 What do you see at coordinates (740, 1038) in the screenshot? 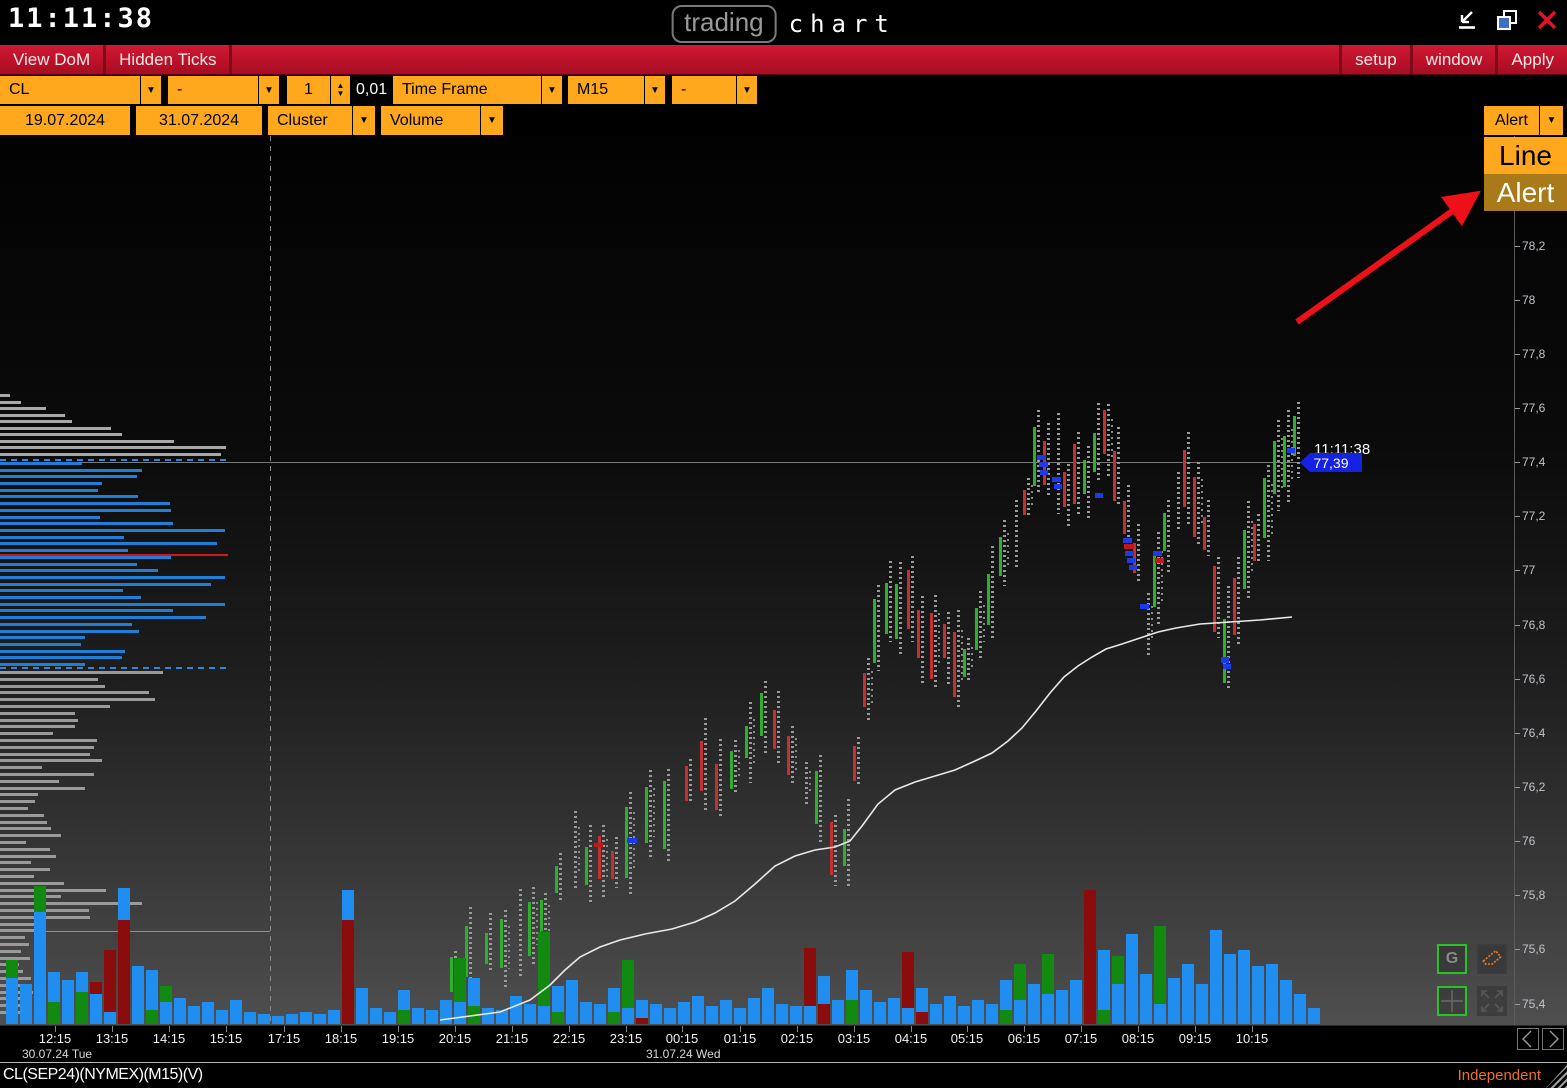
I see `time-tick-label: 01:15` at bounding box center [740, 1038].